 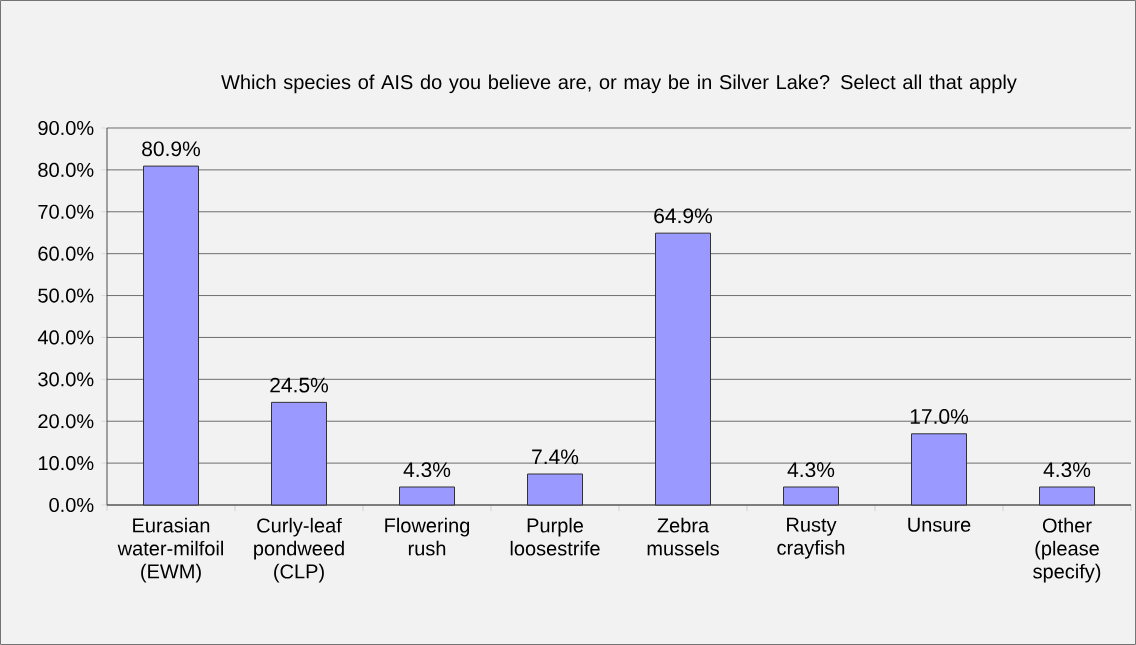 What do you see at coordinates (170, 550) in the screenshot?
I see `x-tick-label: Eurasian water-milfoil (EWM)` at bounding box center [170, 550].